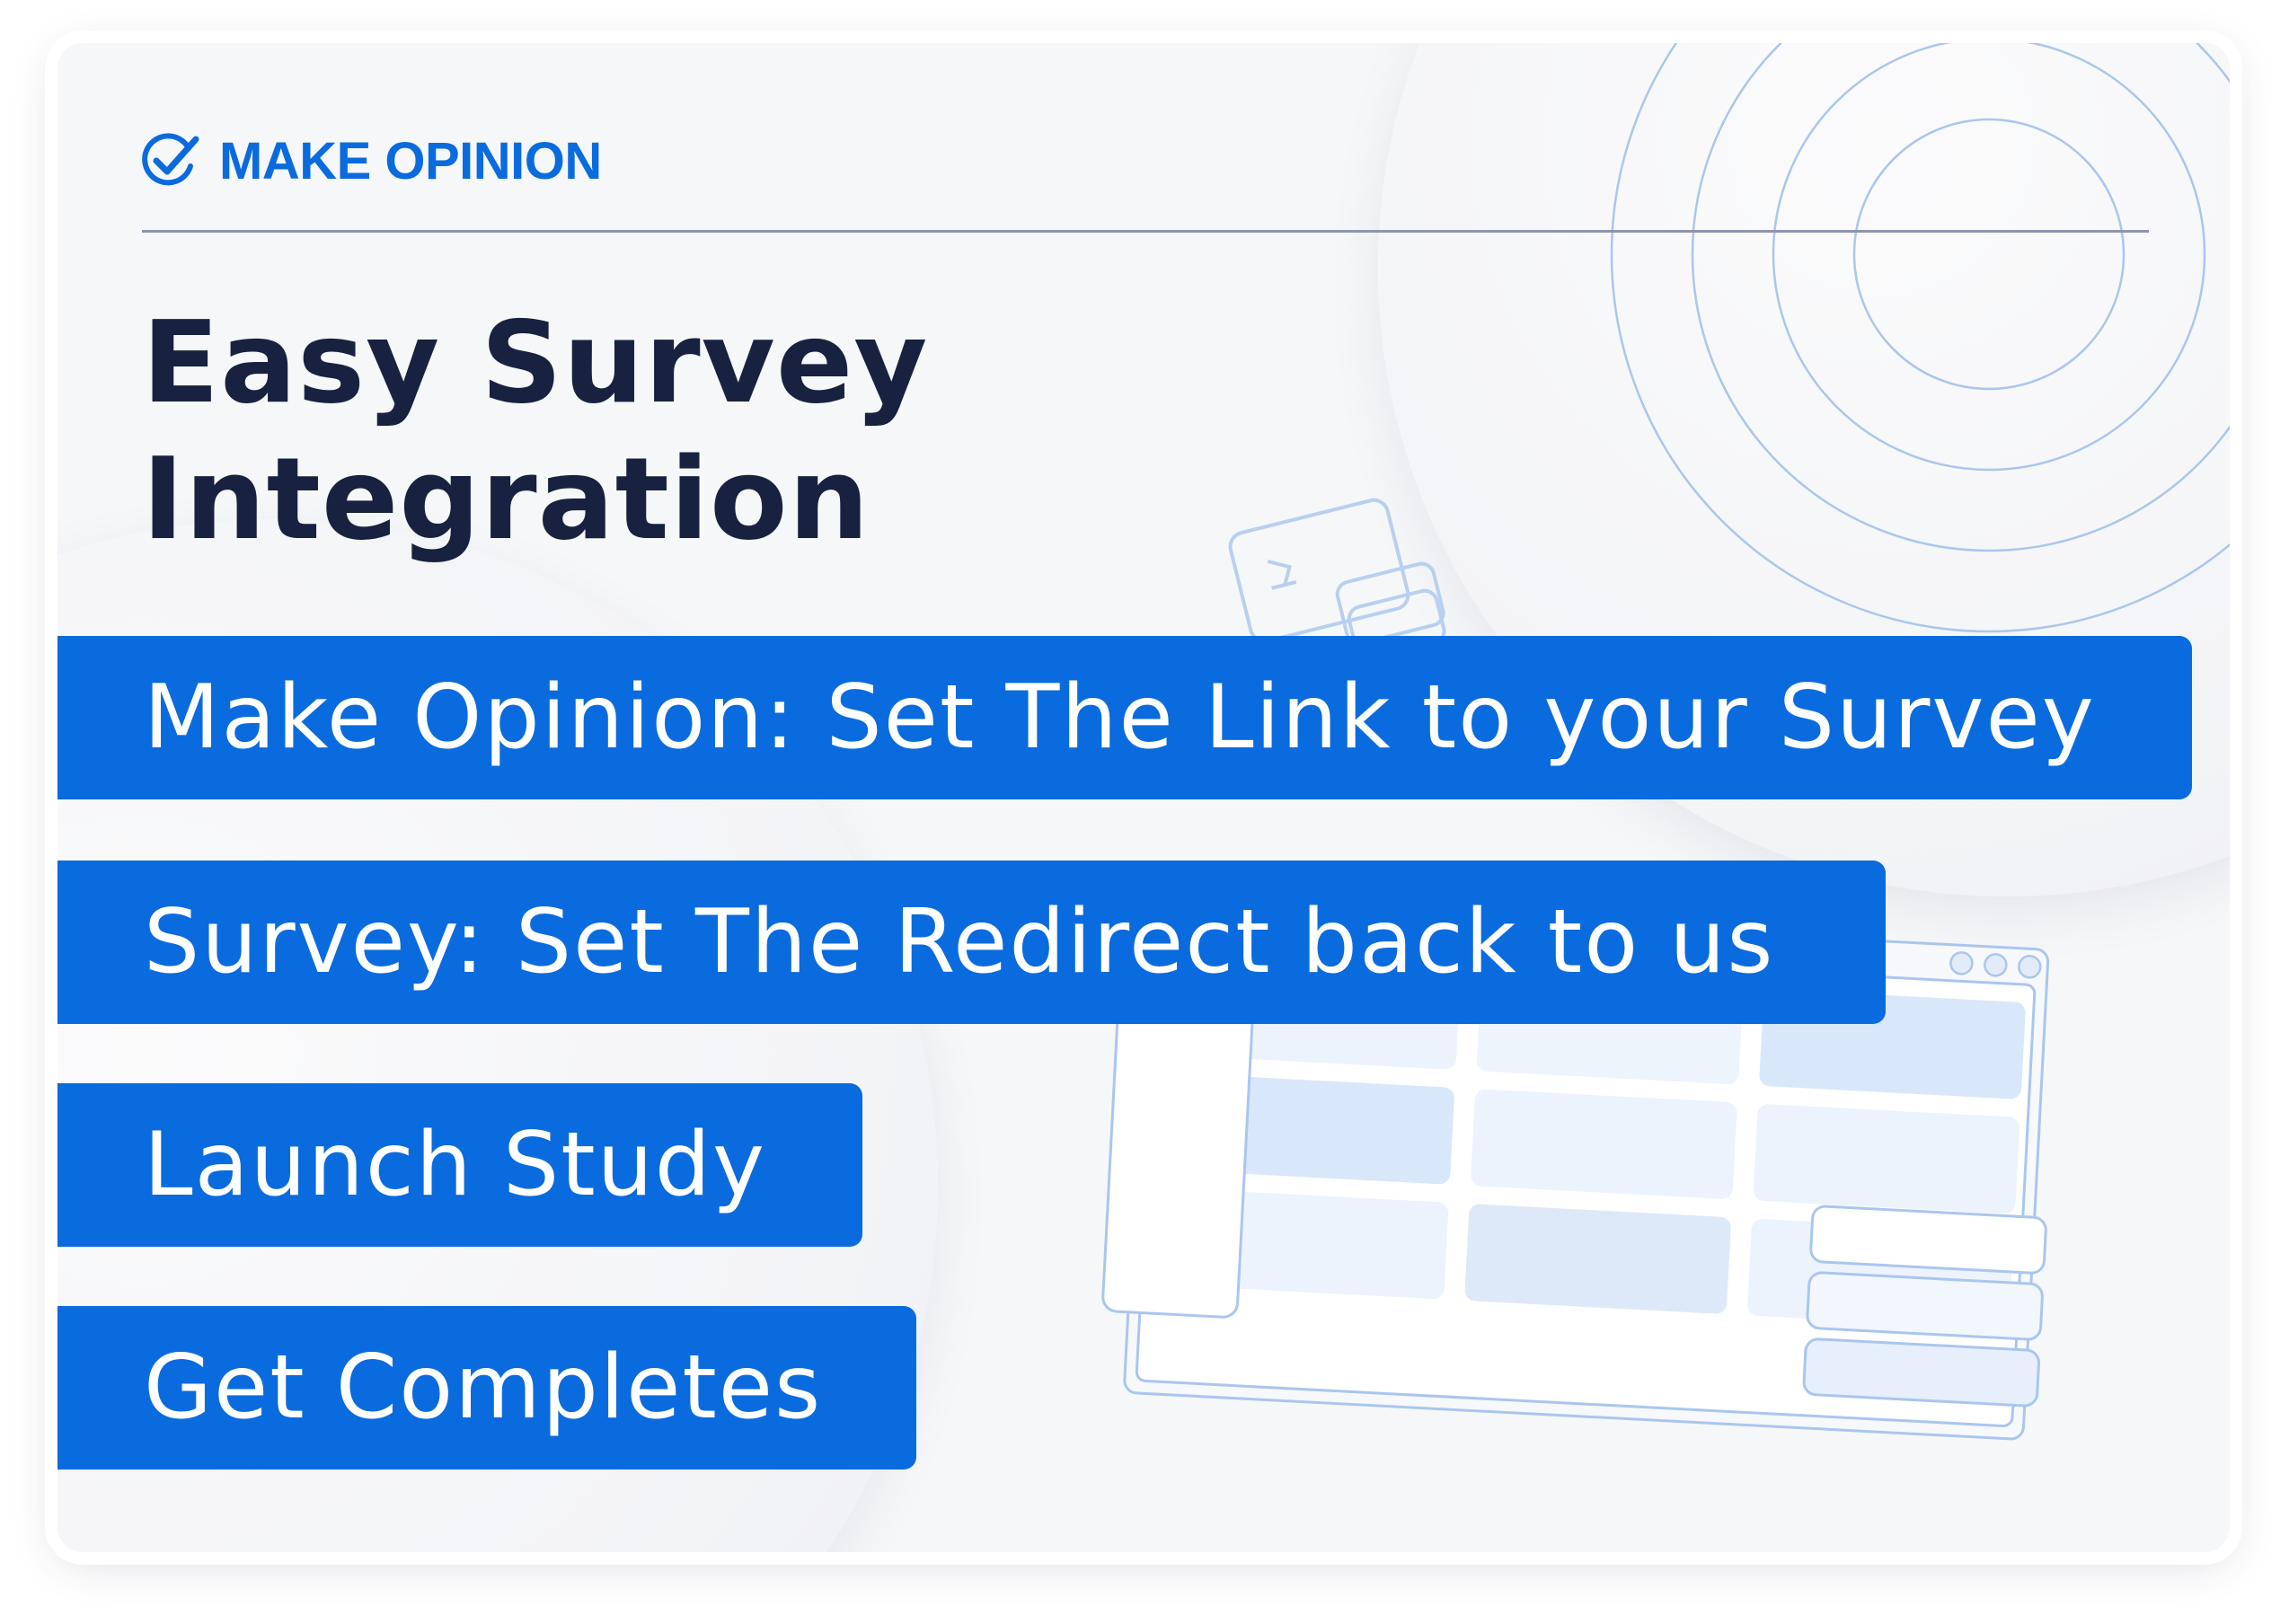 The height and width of the screenshot is (1624, 2289). Describe the element at coordinates (1177, 1160) in the screenshot. I see `side-panel-illustration` at that location.